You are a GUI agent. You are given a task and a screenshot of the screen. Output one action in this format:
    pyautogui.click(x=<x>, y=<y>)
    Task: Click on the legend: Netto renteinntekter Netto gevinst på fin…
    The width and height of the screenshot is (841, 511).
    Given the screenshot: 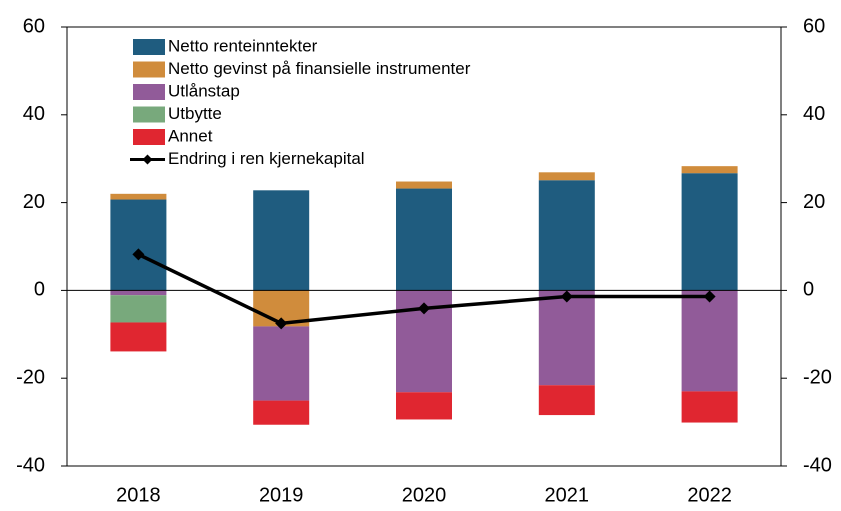 What is the action you would take?
    pyautogui.click(x=300, y=102)
    